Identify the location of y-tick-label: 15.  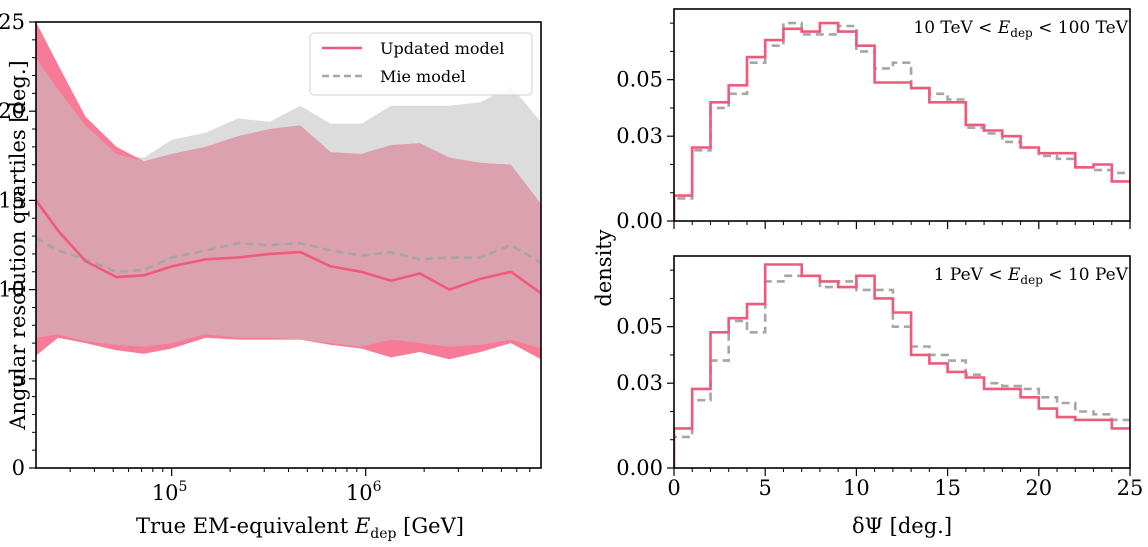
(12, 200).